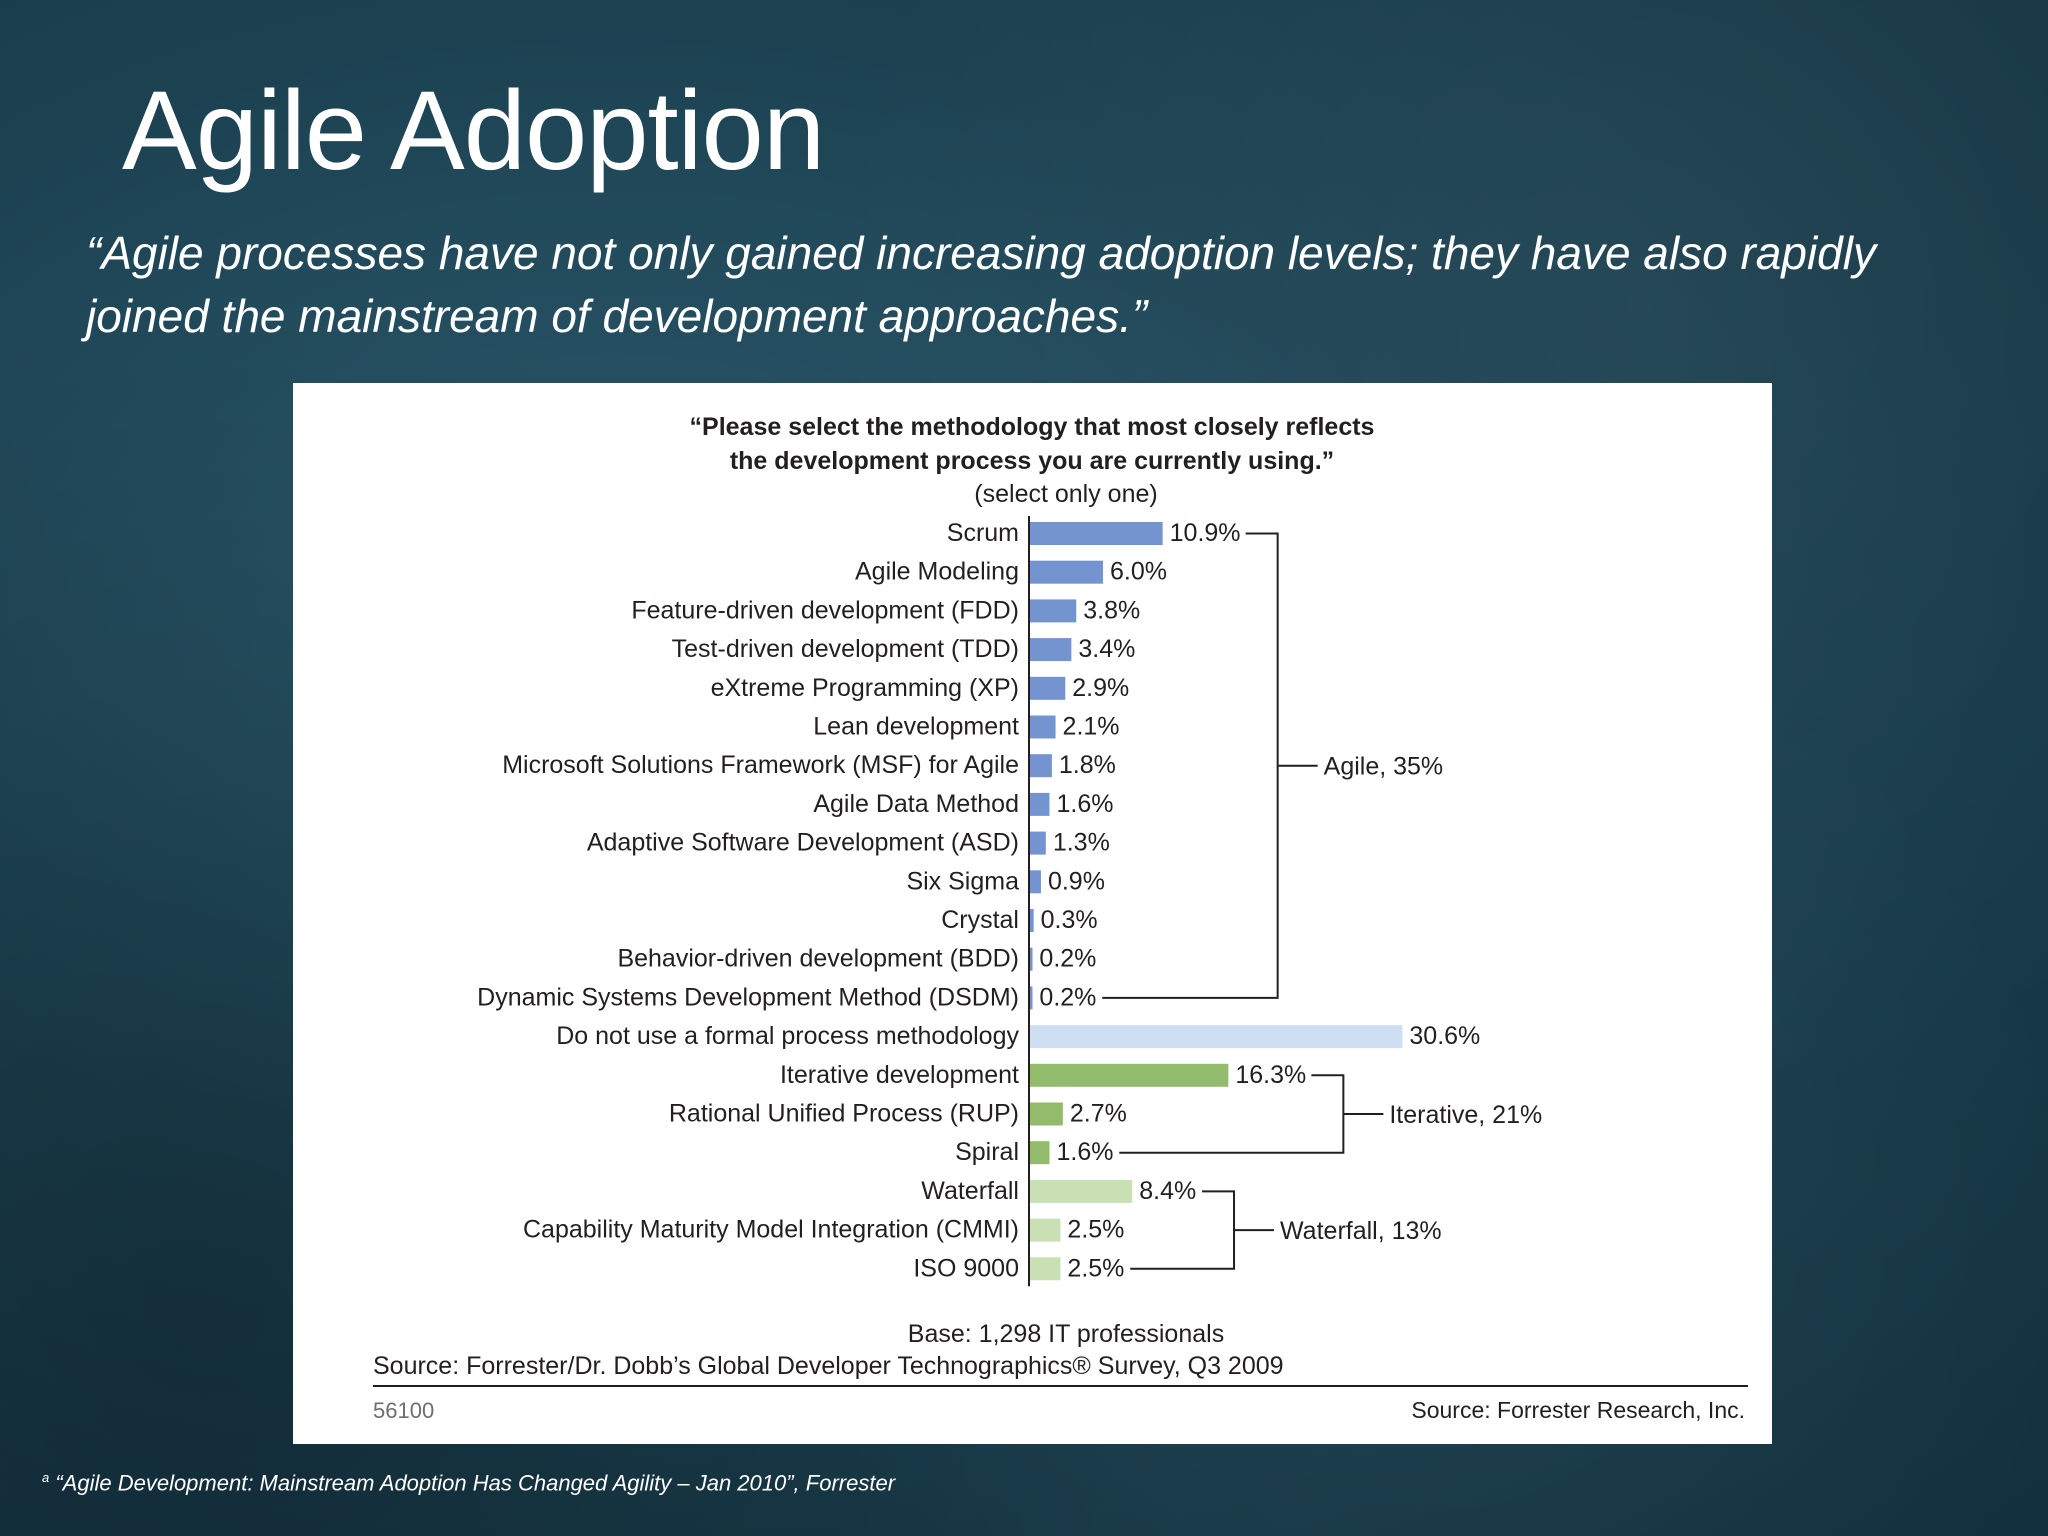 This screenshot has width=2048, height=1536. I want to click on value-label: 16.3%, so click(1270, 1075).